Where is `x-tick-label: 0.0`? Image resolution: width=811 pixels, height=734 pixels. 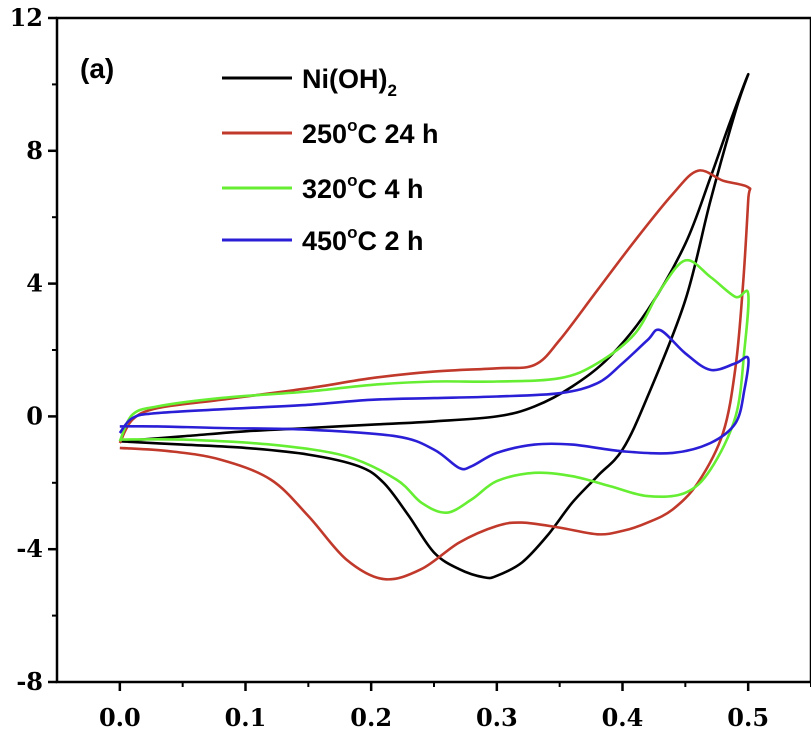
x-tick-label: 0.0 is located at coordinates (120, 717).